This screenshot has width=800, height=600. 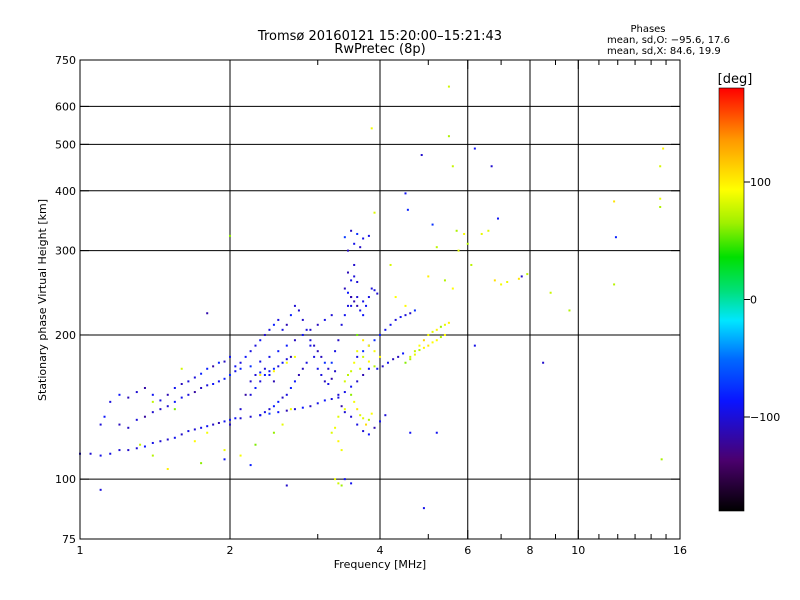 I want to click on x-tick-label: 10, so click(x=578, y=550).